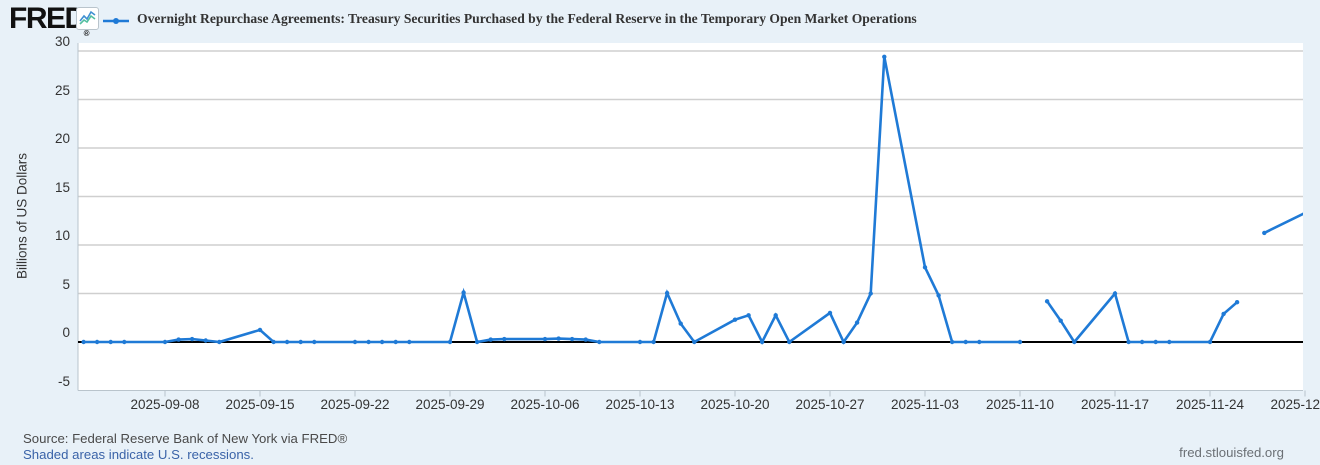  What do you see at coordinates (62, 41) in the screenshot?
I see `y-tick-label-30: 30` at bounding box center [62, 41].